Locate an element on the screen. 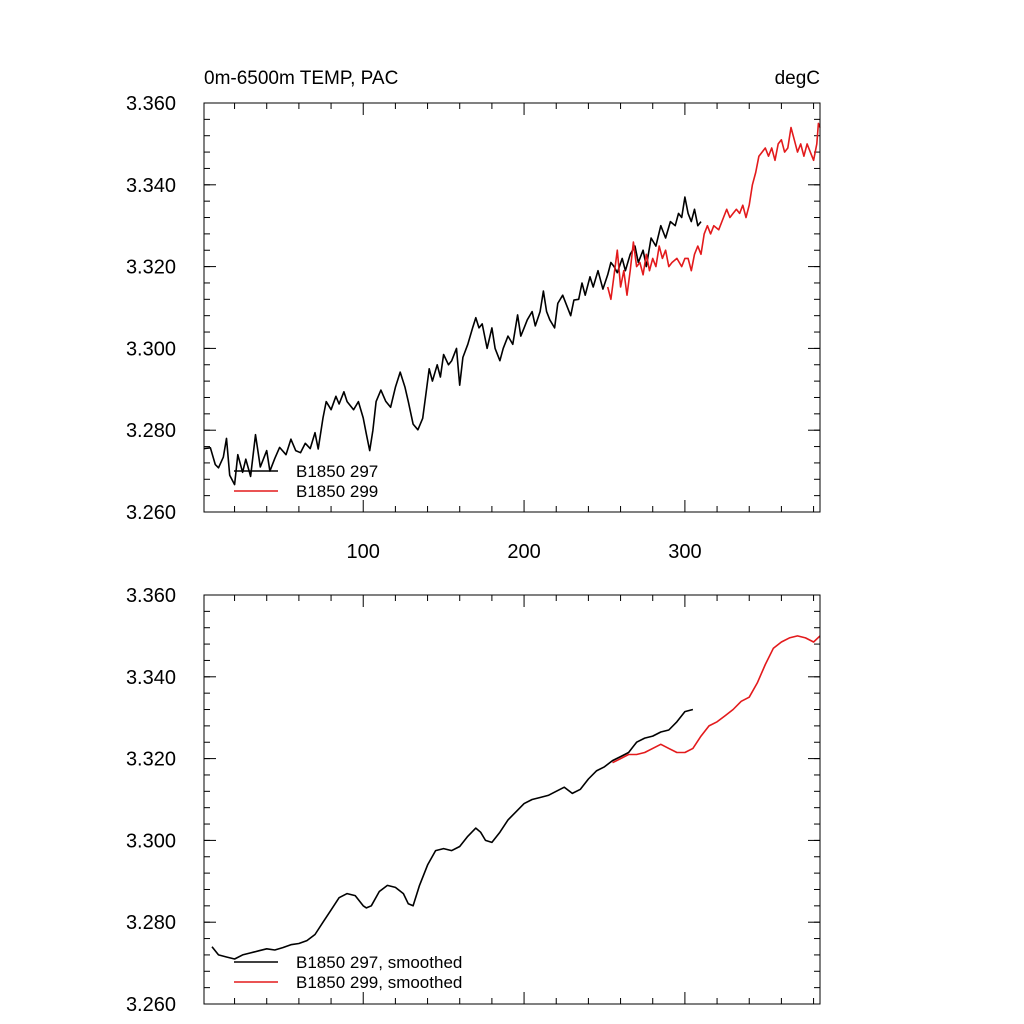 This screenshot has width=1024, height=1024. top-panel-title: 0m-6500m TEMP, PAC is located at coordinates (301, 78).